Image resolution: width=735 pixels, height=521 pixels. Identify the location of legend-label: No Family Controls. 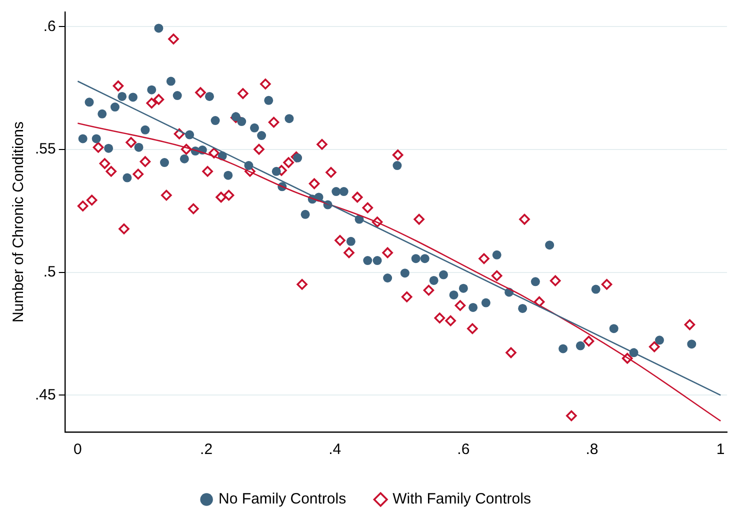
(282, 499).